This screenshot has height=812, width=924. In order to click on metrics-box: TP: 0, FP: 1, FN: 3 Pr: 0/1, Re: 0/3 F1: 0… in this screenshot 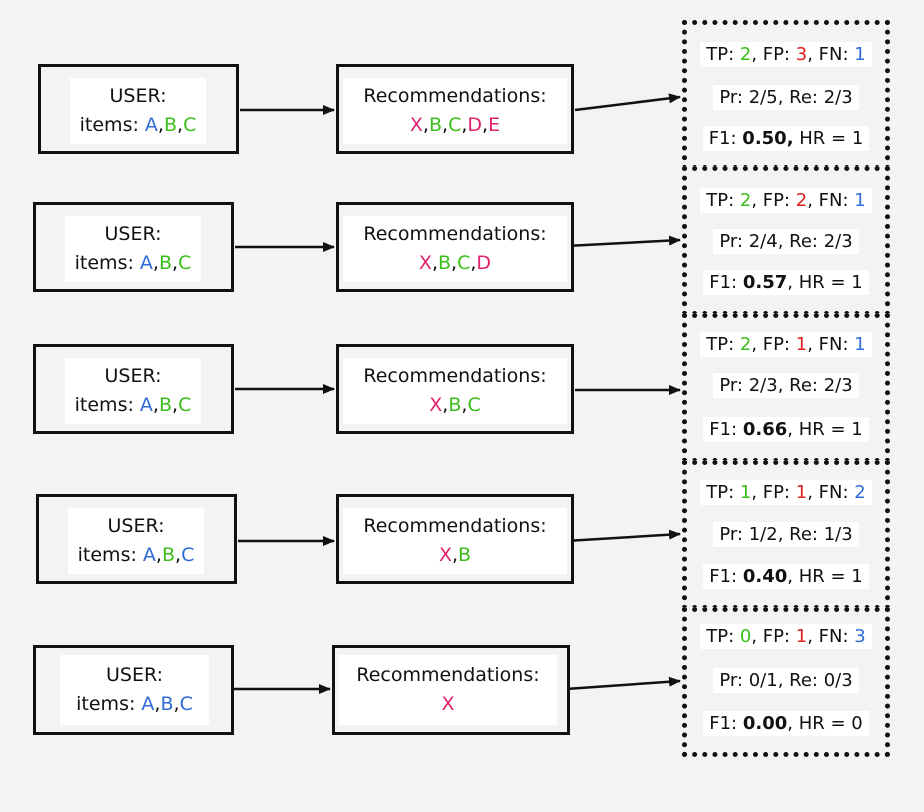, I will do `click(786, 682)`.